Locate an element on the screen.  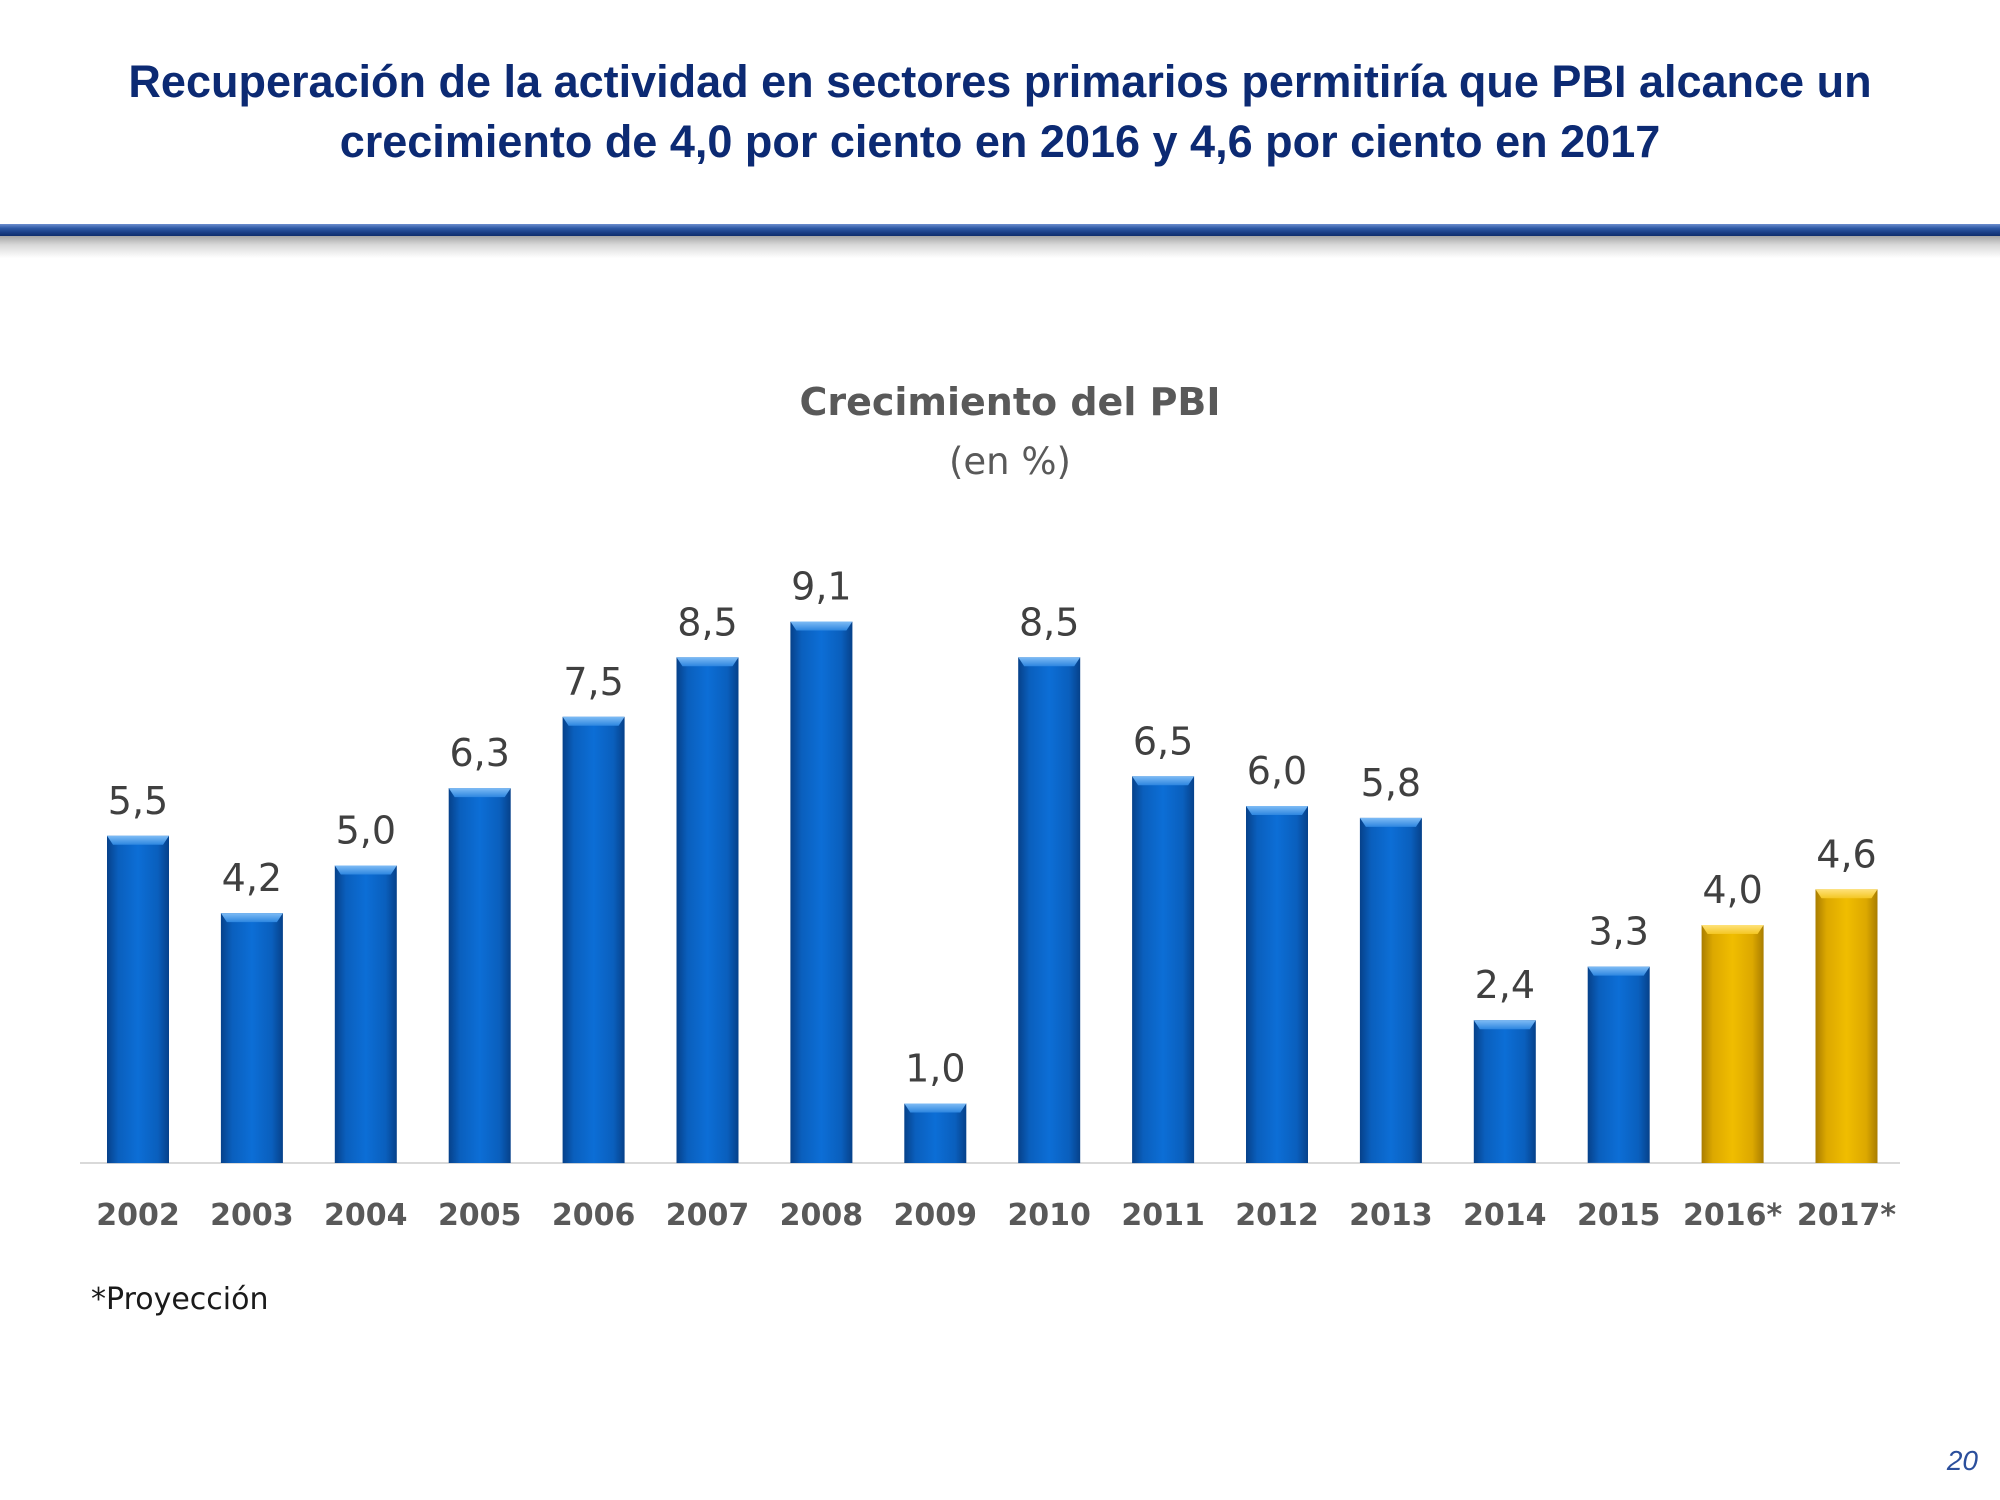
page-number: 20 is located at coordinates (1962, 1460).